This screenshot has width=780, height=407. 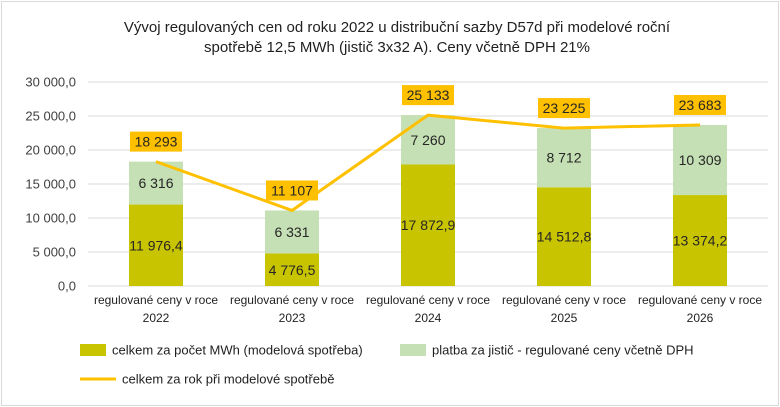 I want to click on bar-segment-label: 6 316, so click(x=155, y=183).